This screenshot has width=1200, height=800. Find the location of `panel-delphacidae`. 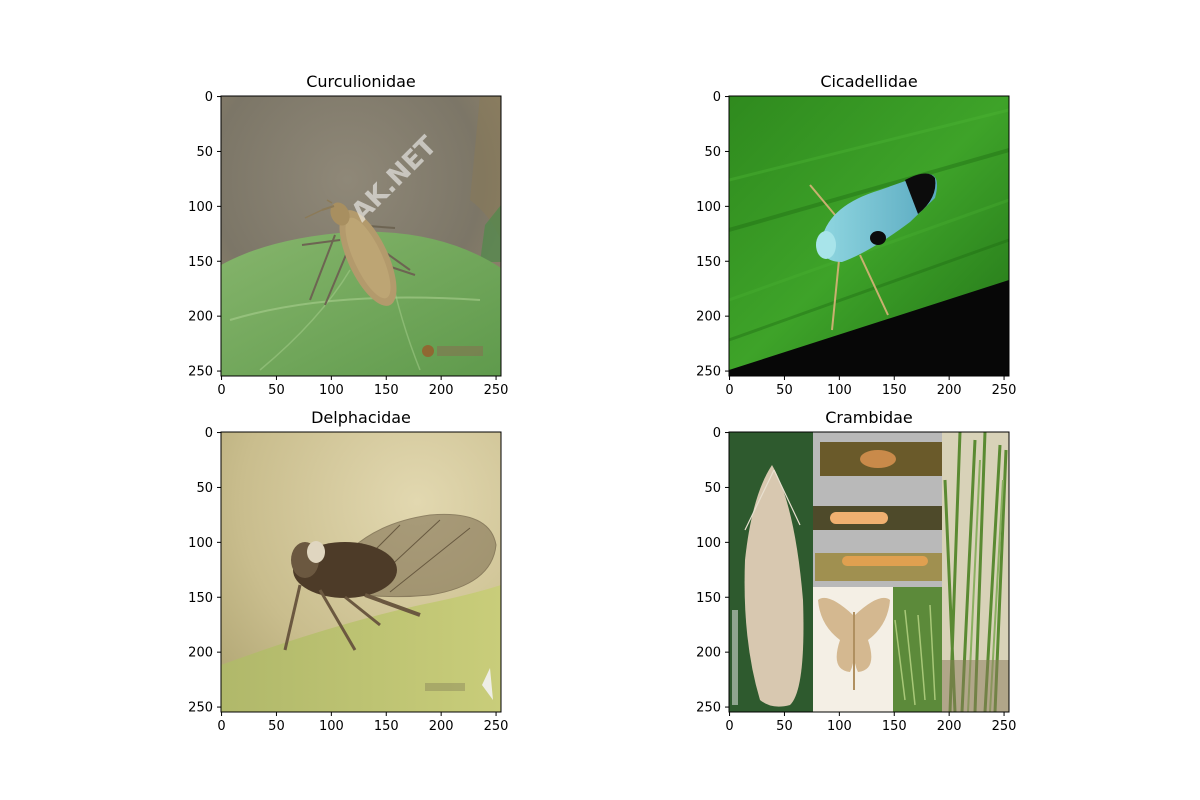

panel-delphacidae is located at coordinates (361, 572).